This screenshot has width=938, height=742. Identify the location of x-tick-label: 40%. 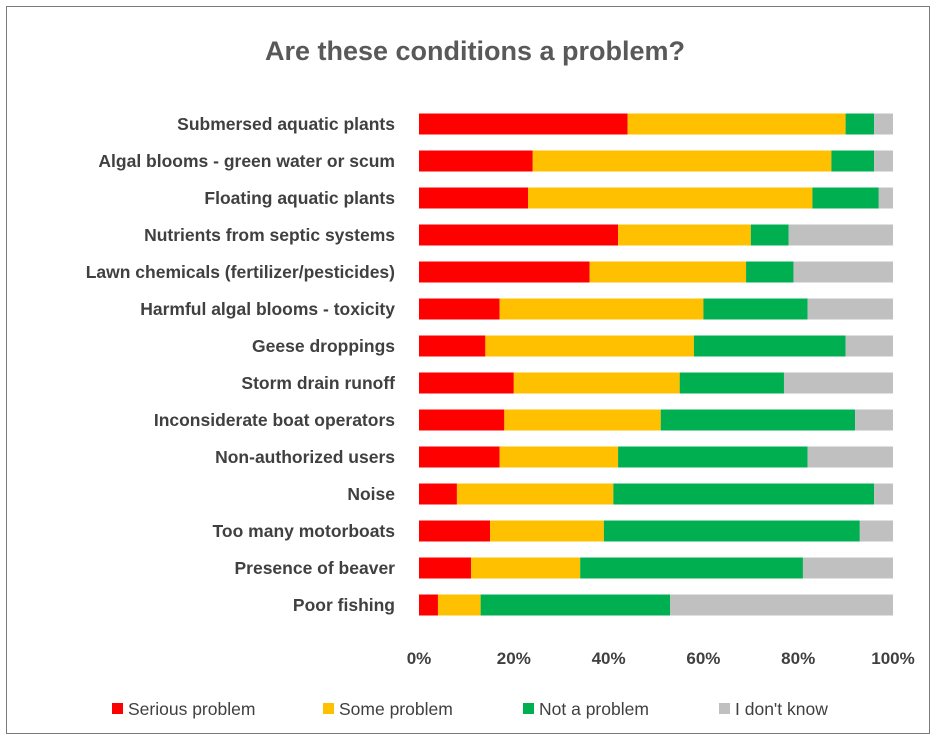
(609, 658).